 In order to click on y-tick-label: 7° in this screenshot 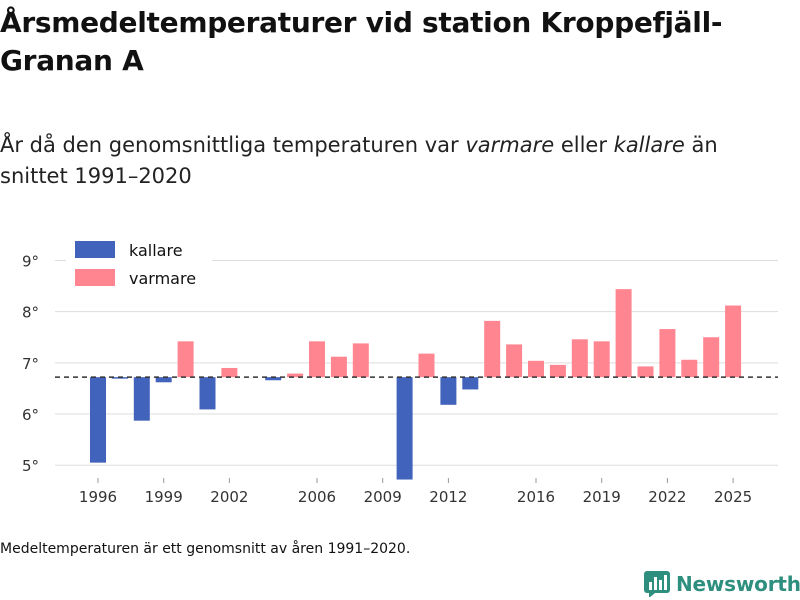, I will do `click(30, 364)`.